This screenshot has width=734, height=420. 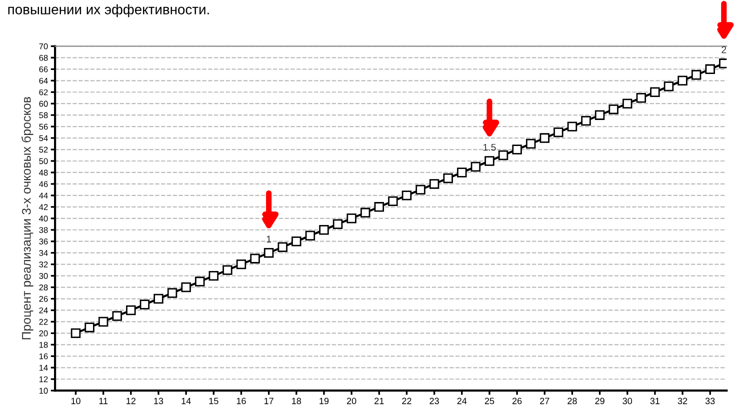 I want to click on x-tick-label: 23, so click(x=434, y=401).